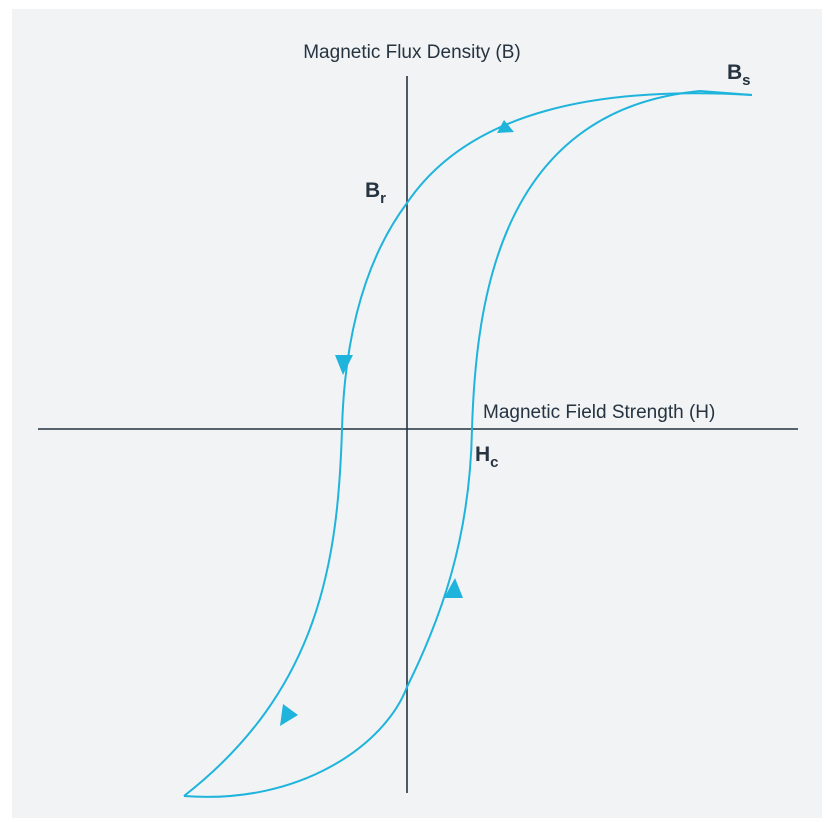 This screenshot has width=834, height=822. What do you see at coordinates (453, 588) in the screenshot?
I see `arrow-right-ascending` at bounding box center [453, 588].